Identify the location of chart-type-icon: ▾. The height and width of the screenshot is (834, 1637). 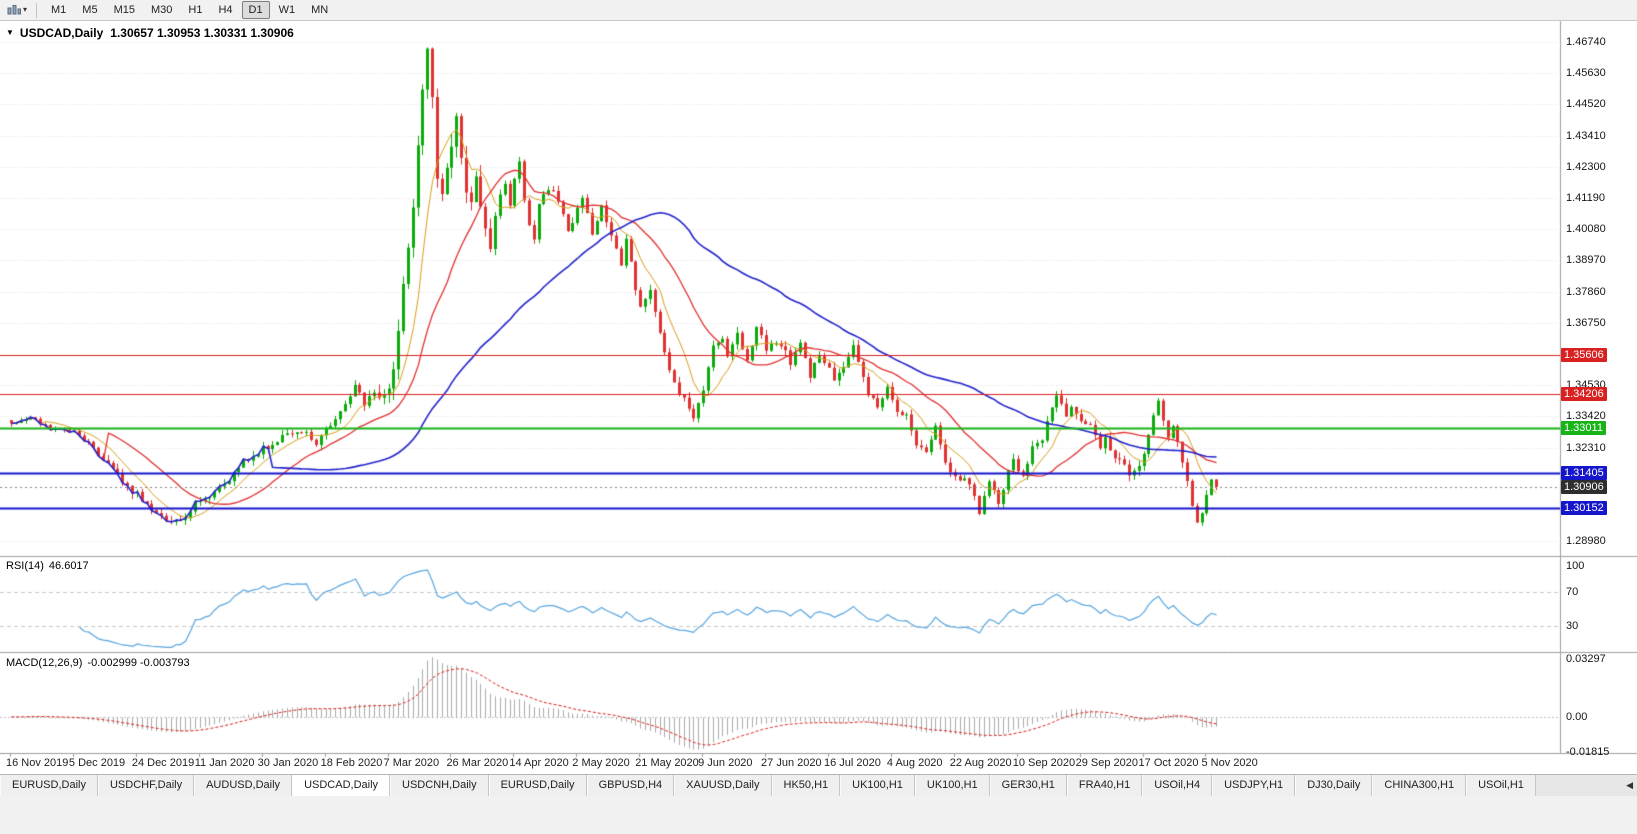
(17, 10).